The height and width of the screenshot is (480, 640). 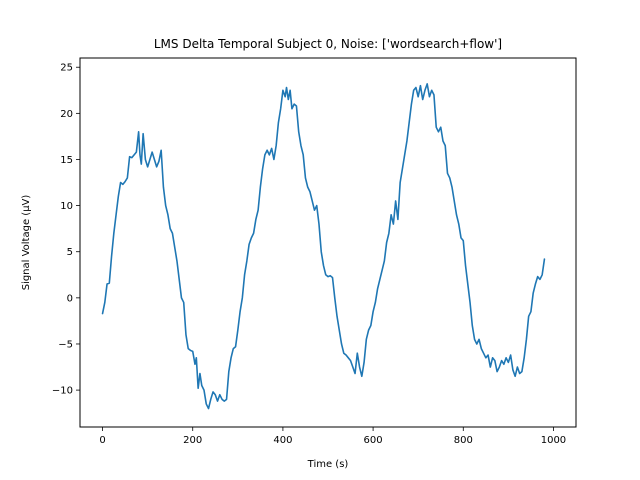 I want to click on x-tick-label: 0, so click(x=102, y=440).